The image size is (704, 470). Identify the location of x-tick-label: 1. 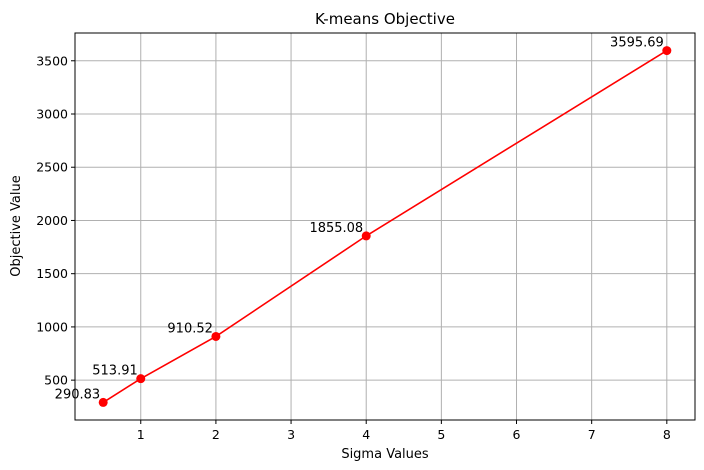
(141, 434).